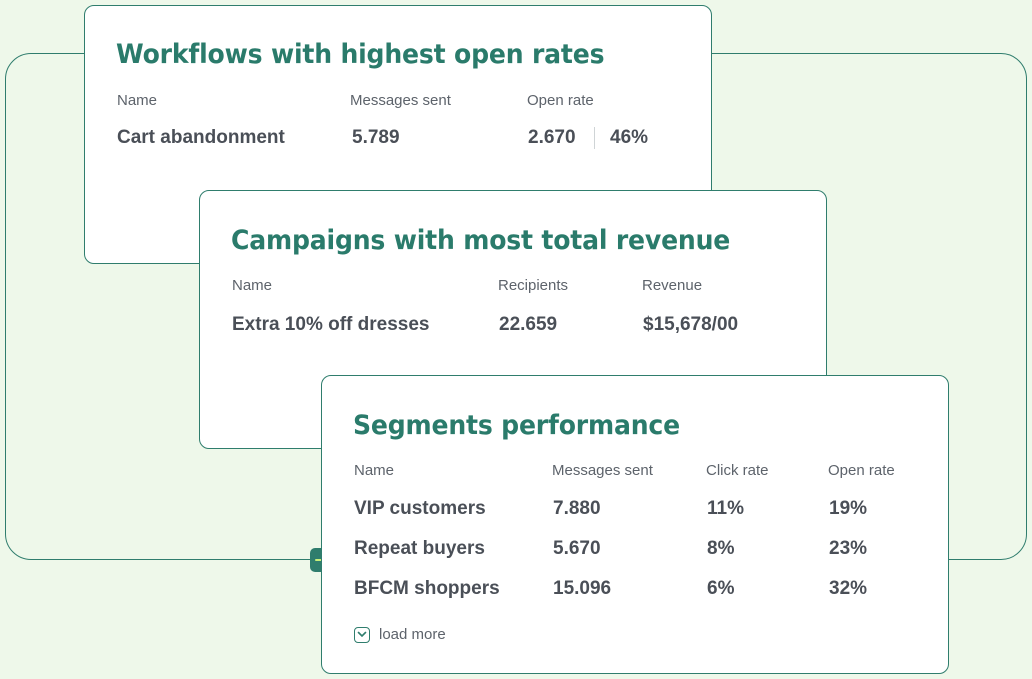  What do you see at coordinates (533, 285) in the screenshot?
I see `campaigns-header-recipients: Recipients` at bounding box center [533, 285].